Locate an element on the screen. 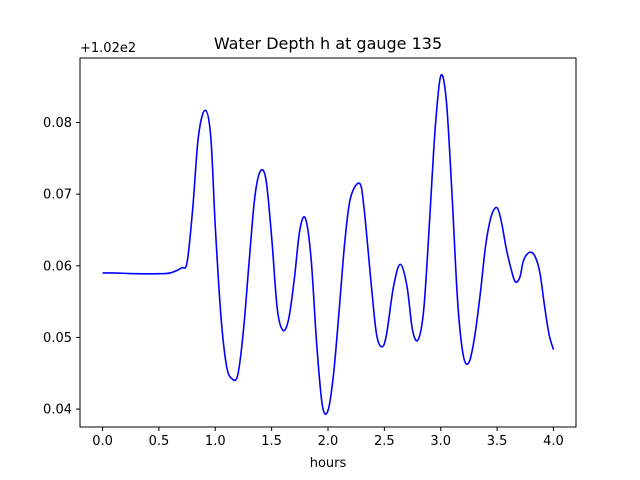 This screenshot has height=480, width=640. x-tick-label: 0.5 is located at coordinates (159, 441).